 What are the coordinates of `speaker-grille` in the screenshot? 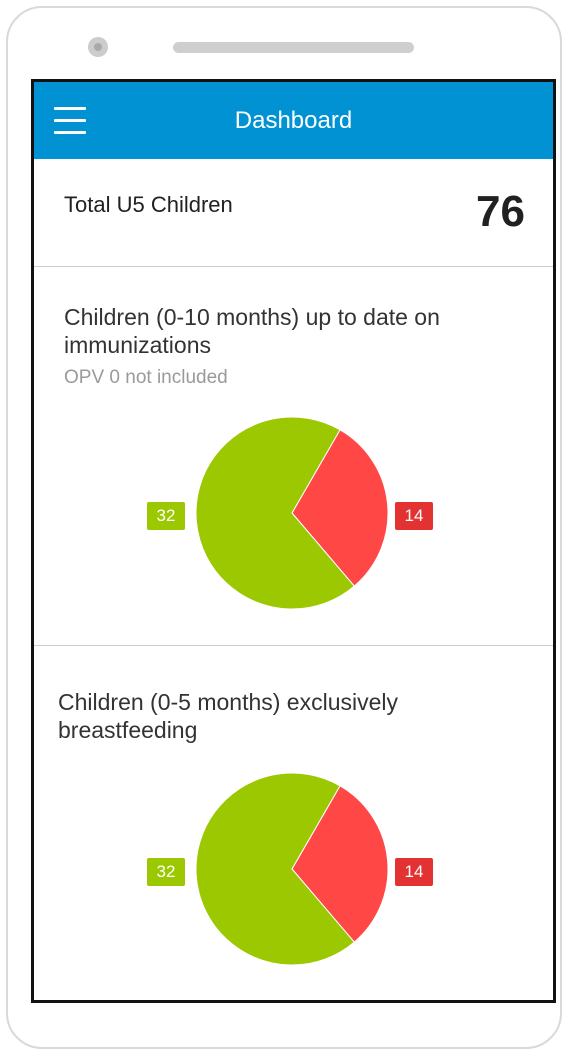 It's located at (293, 47).